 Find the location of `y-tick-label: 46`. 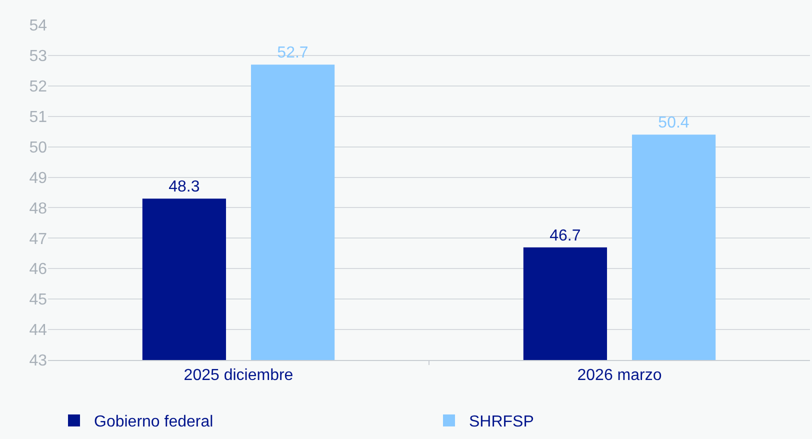

y-tick-label: 46 is located at coordinates (38, 269).